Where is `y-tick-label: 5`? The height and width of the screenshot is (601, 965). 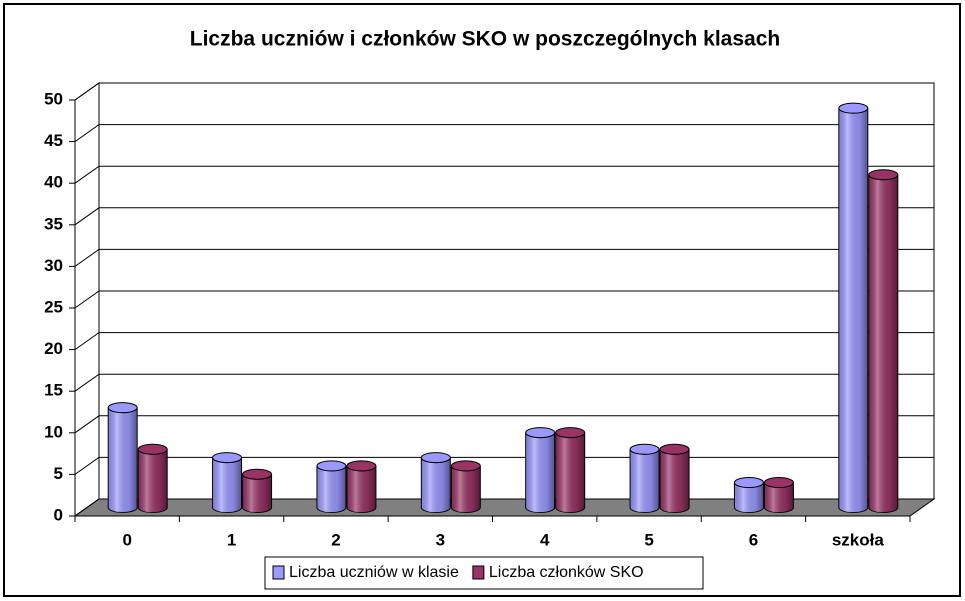
y-tick-label: 5 is located at coordinates (58, 473).